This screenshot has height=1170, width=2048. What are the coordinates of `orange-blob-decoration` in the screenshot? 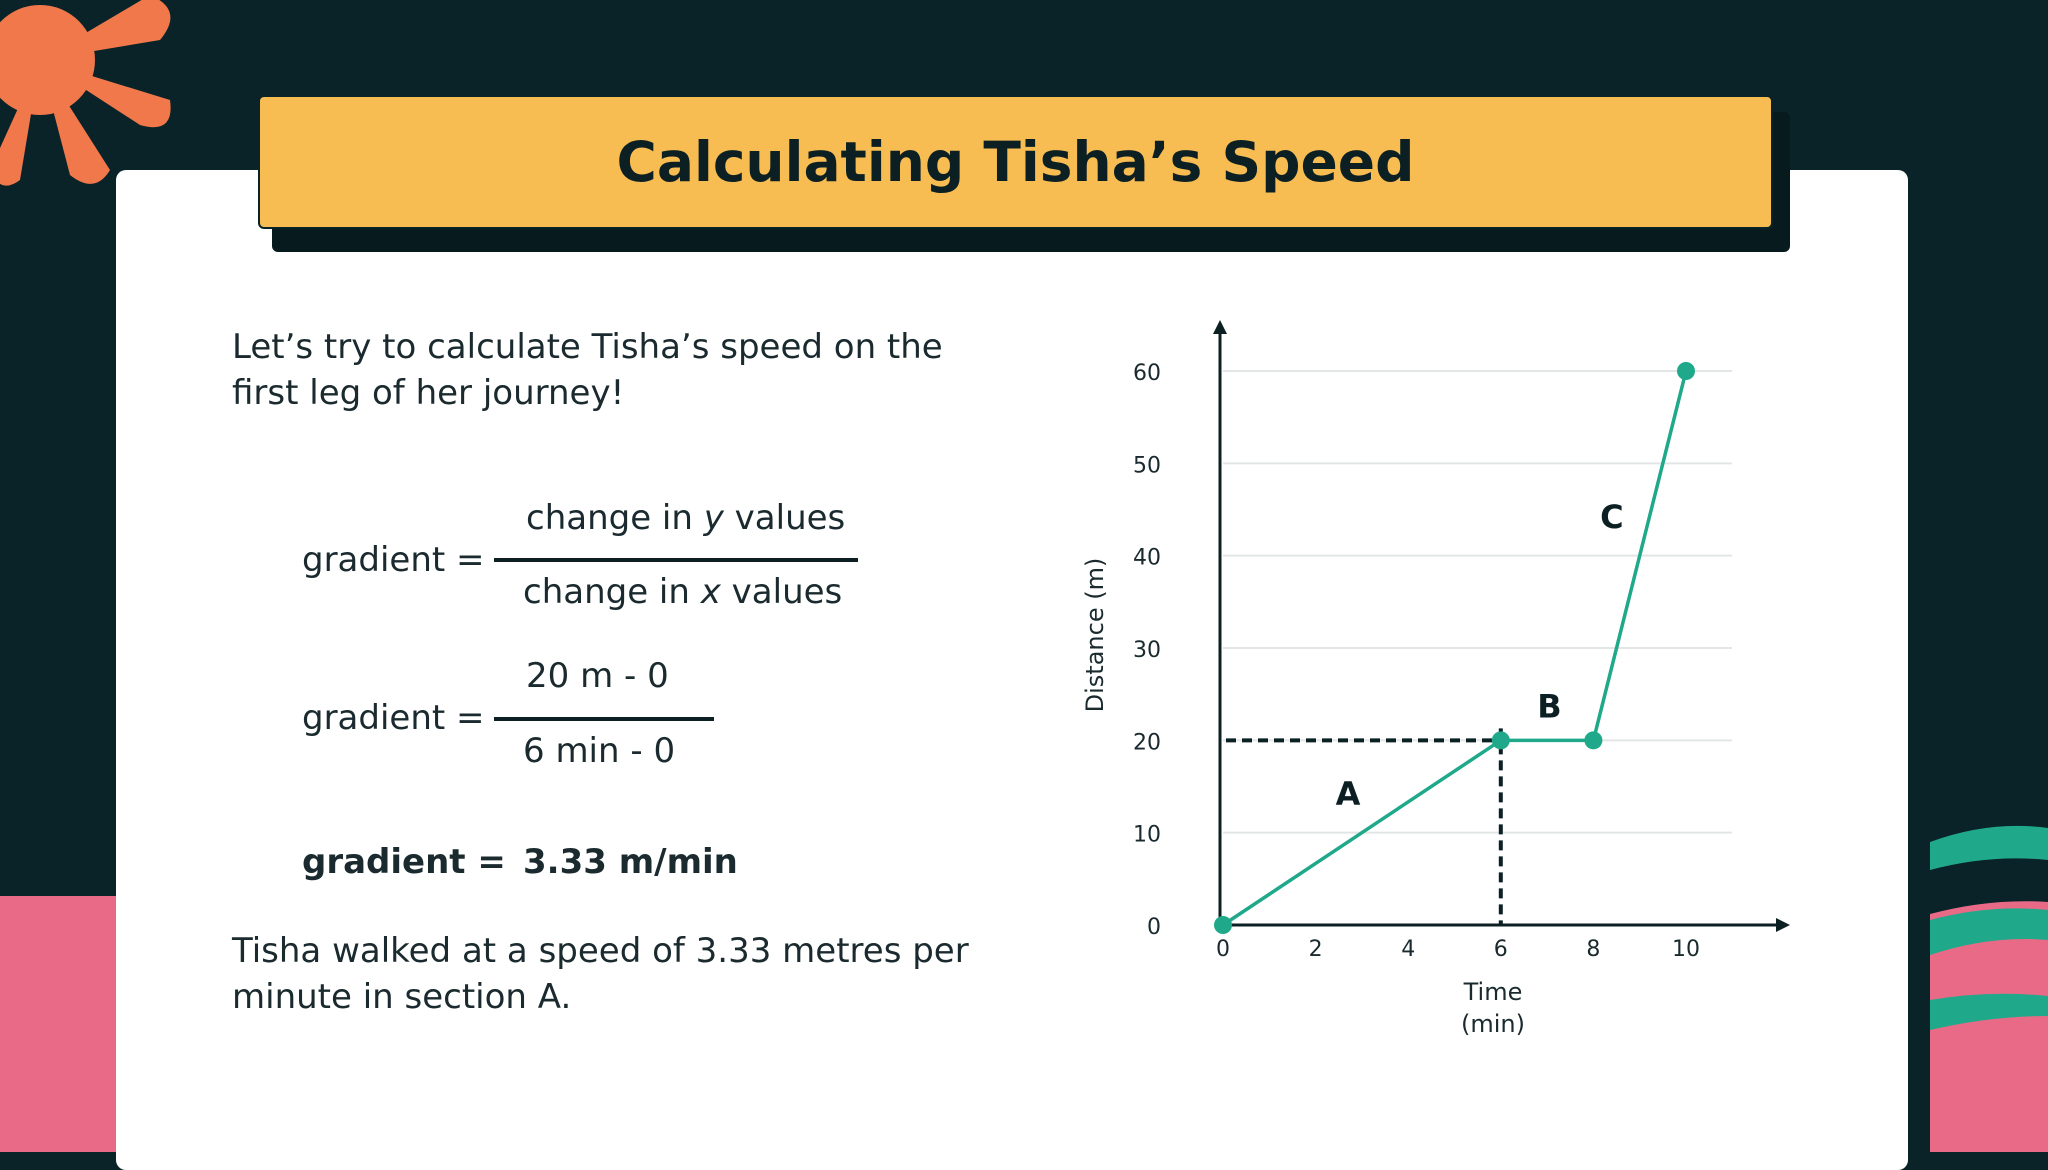 It's located at (85, 93).